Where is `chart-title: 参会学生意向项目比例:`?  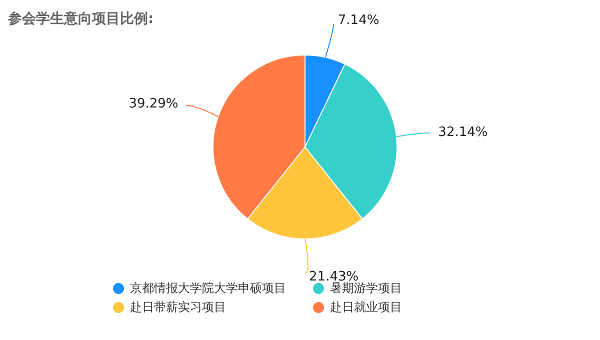 chart-title: 参会学生意向项目比例: is located at coordinates (81, 19).